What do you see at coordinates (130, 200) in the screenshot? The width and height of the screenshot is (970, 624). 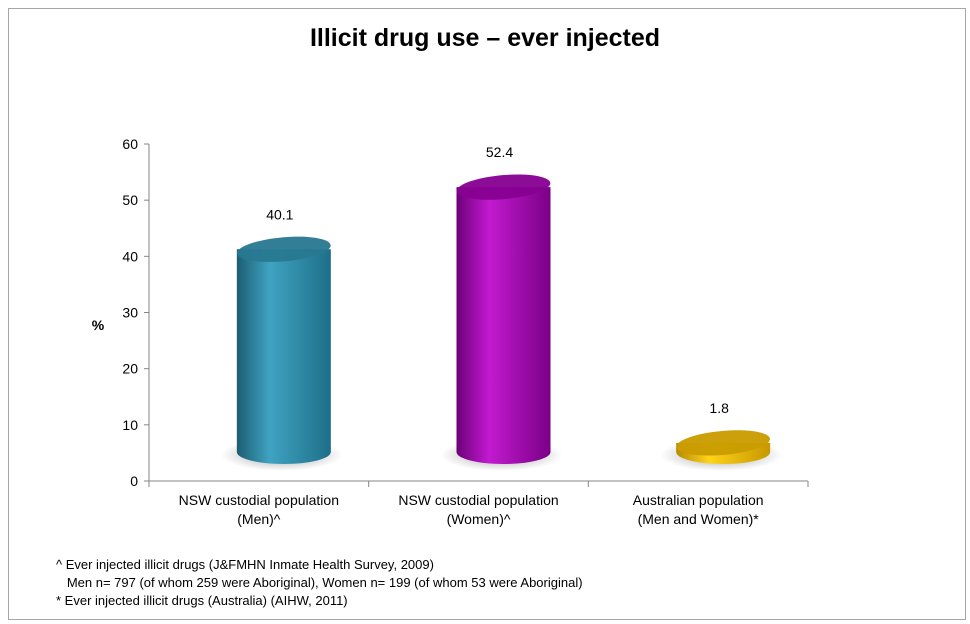 I see `y-tick-label: 50` at bounding box center [130, 200].